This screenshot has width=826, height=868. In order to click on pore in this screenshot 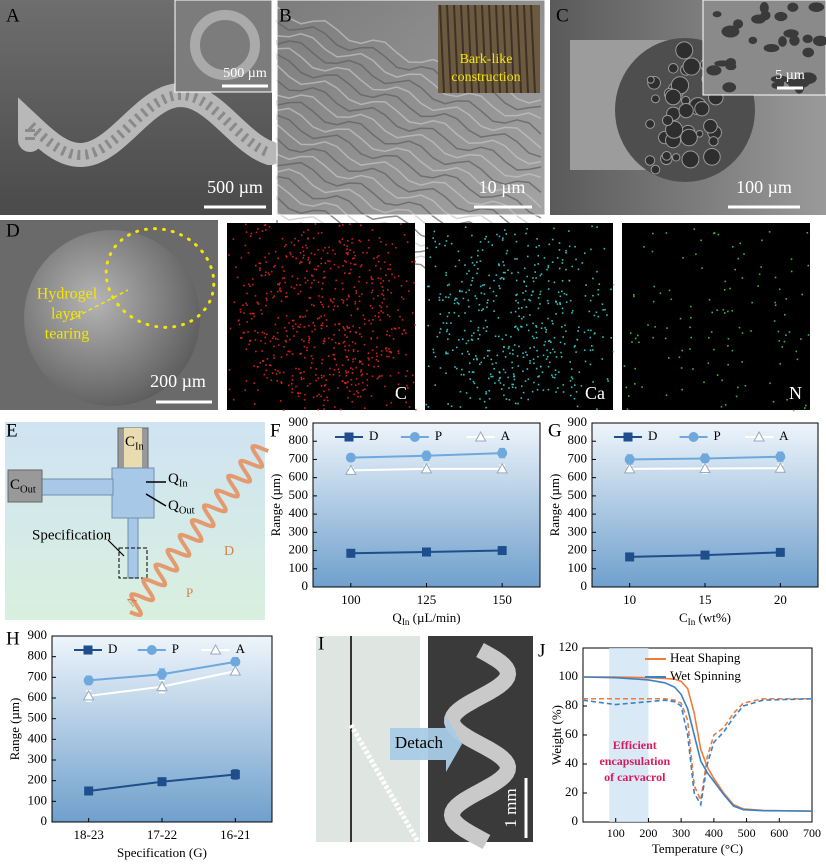, I will do `click(650, 79)`.